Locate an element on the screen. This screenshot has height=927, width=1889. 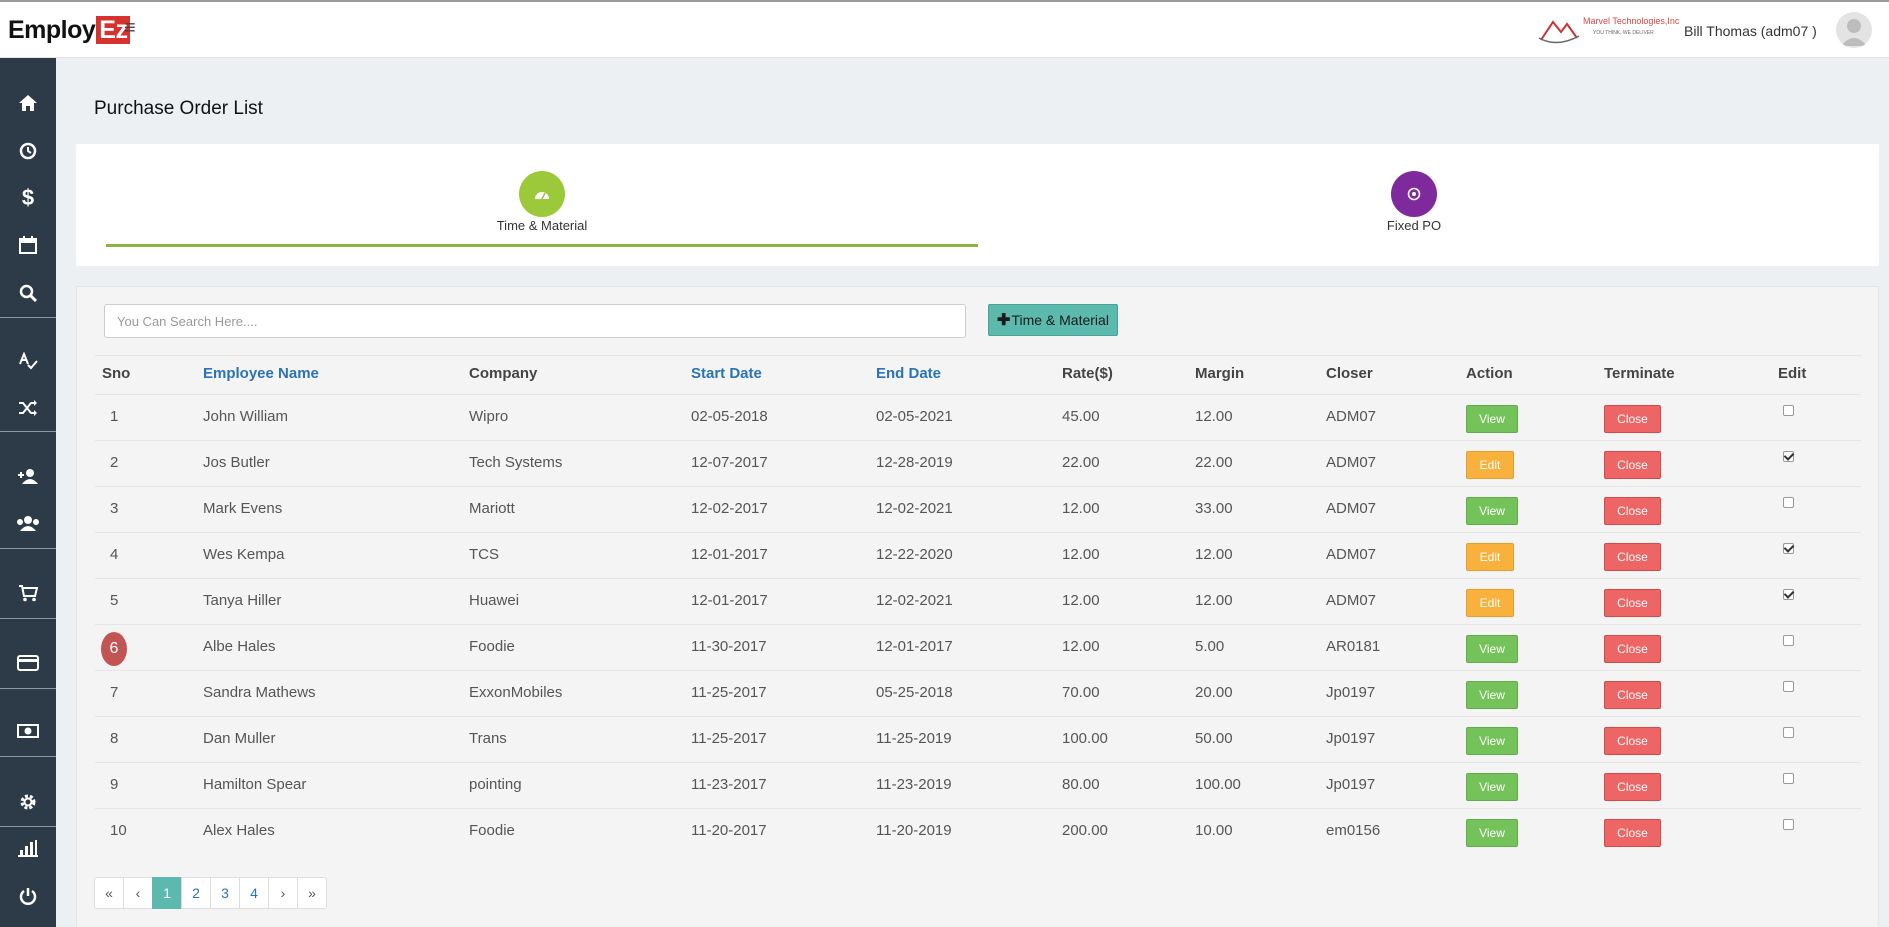
page-first-button: « is located at coordinates (109, 893).